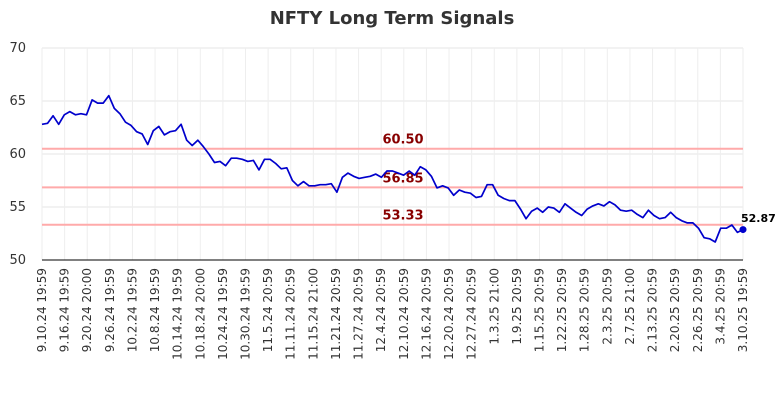 The image size is (784, 400). What do you see at coordinates (630, 306) in the screenshot?
I see `x-tick-label: 2.7.25 21:00` at bounding box center [630, 306].